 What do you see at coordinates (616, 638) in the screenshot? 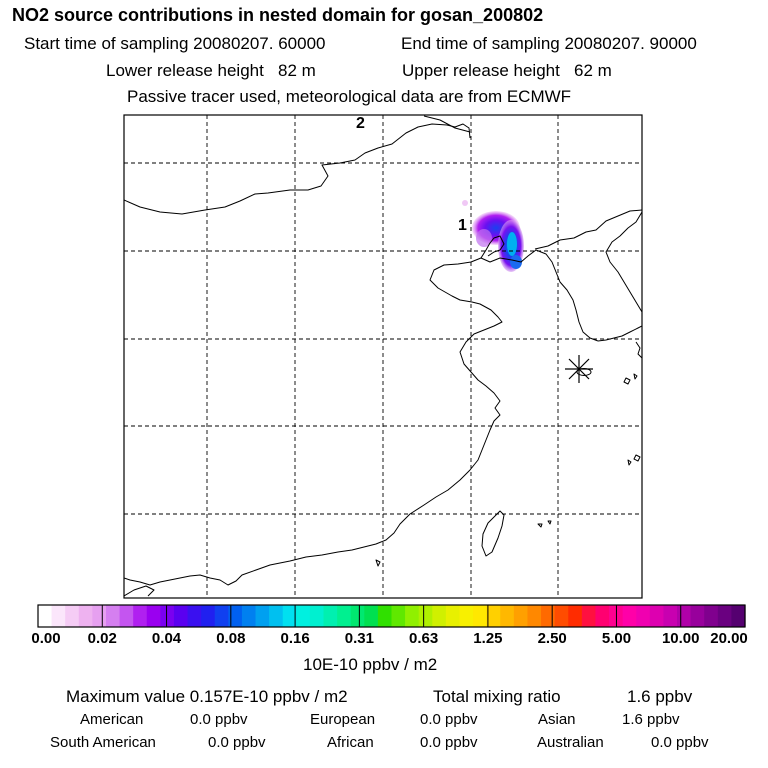
I see `colorbar-tick-label: 5.00` at bounding box center [616, 638].